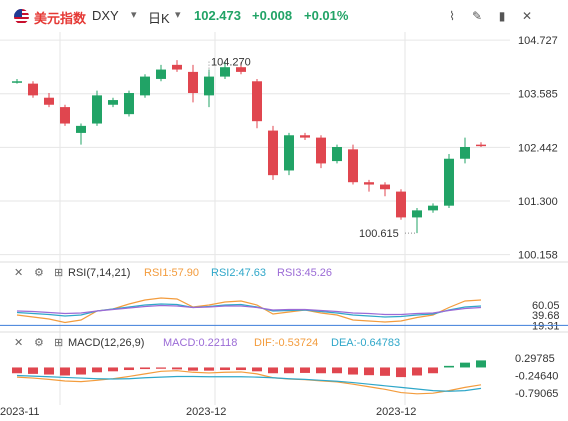  What do you see at coordinates (231, 63) in the screenshot?
I see `high-price-label: 104.270` at bounding box center [231, 63].